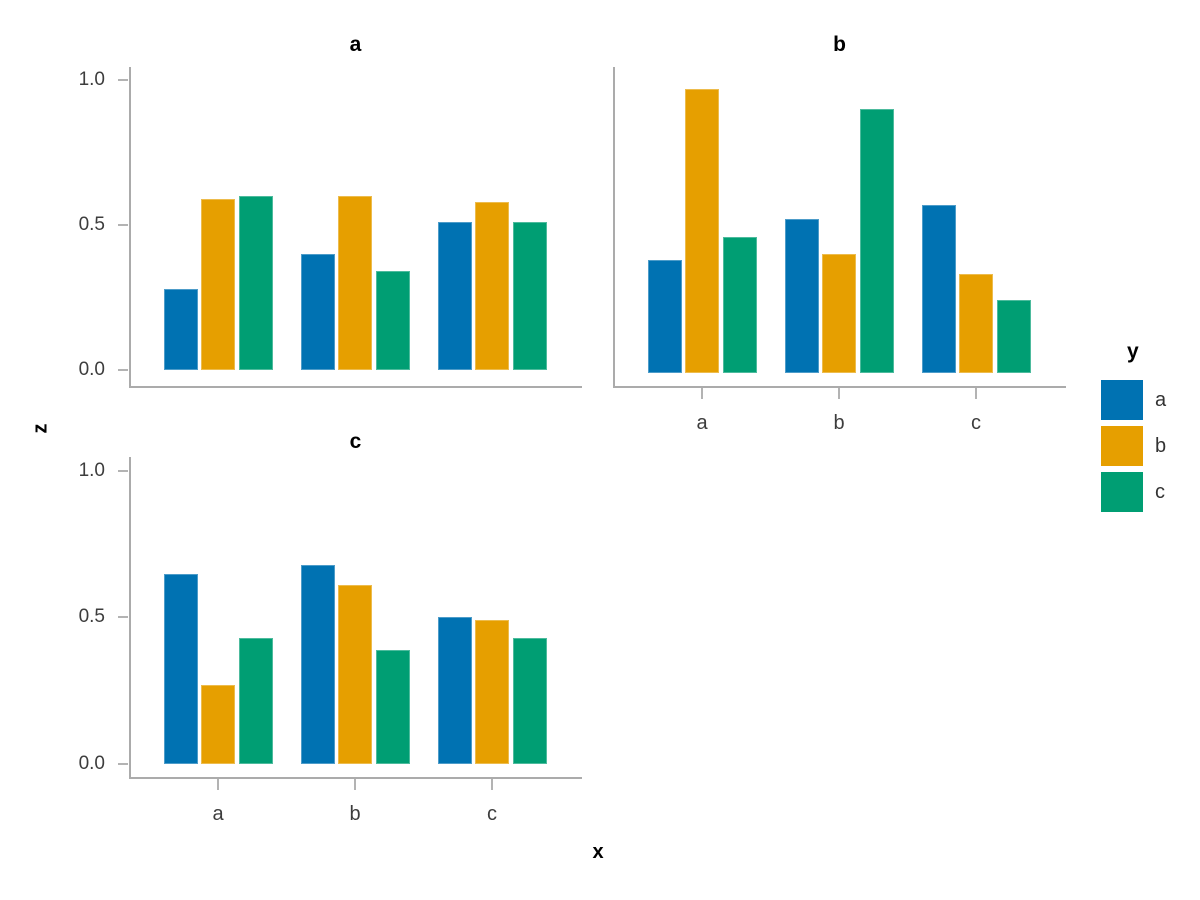 This screenshot has width=1200, height=900. I want to click on bar-a-xa-yb, so click(218, 284).